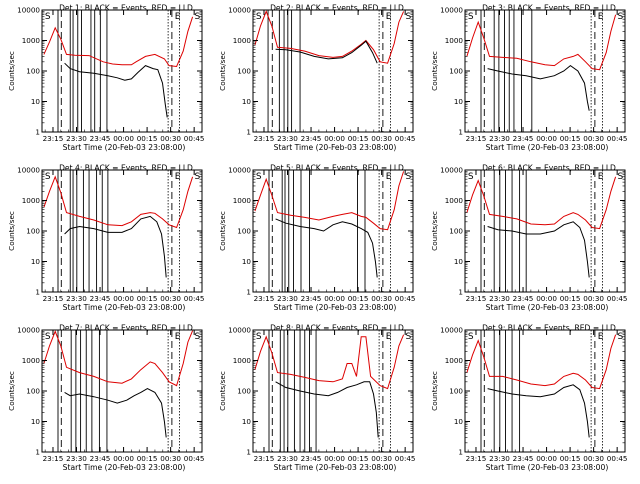 This screenshot has height=484, width=640. What do you see at coordinates (337, 328) in the screenshot?
I see `panel-title: Det 8: BLACK = Events, RED = LLD` at bounding box center [337, 328].